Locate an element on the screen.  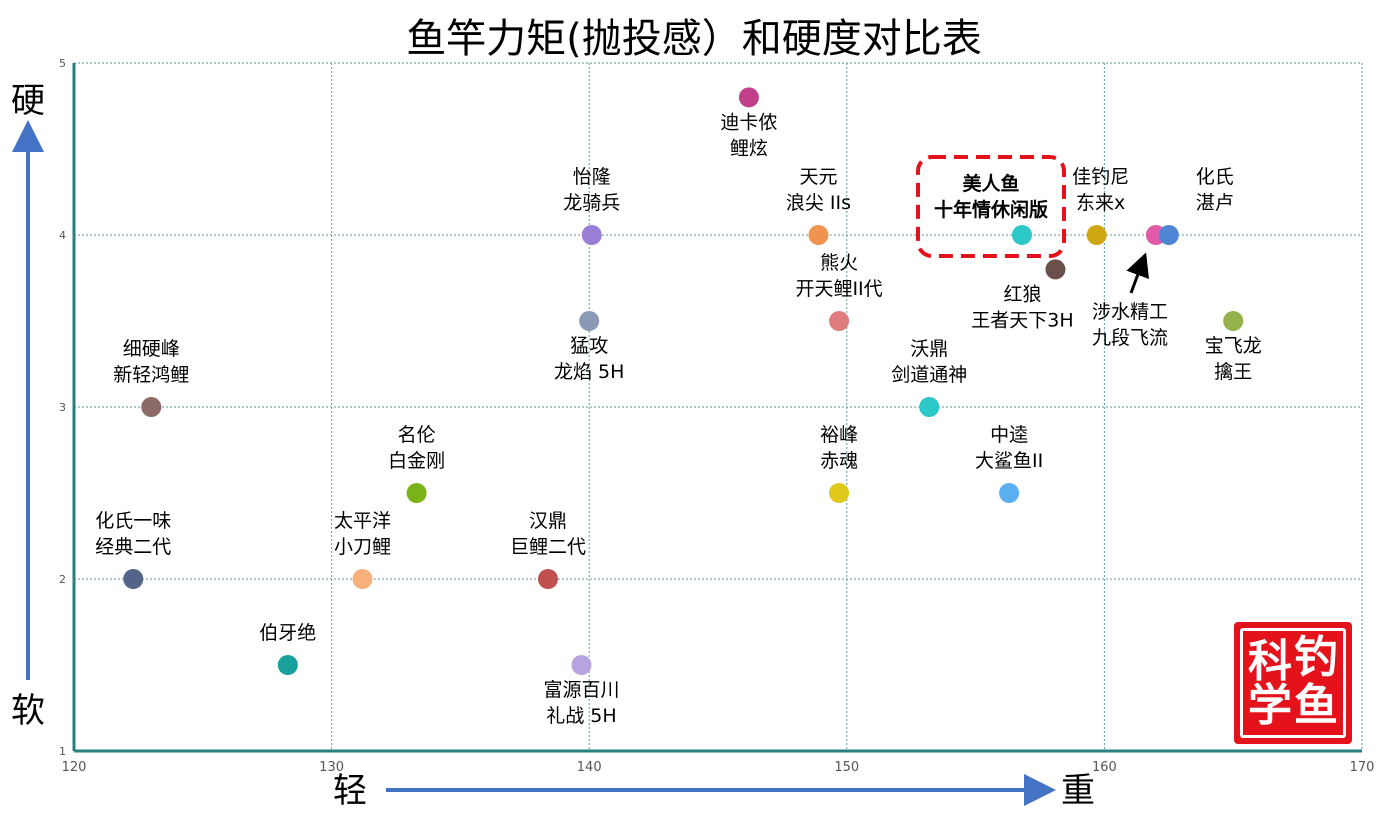
seal-char-2: 钓 is located at coordinates (1316, 657).